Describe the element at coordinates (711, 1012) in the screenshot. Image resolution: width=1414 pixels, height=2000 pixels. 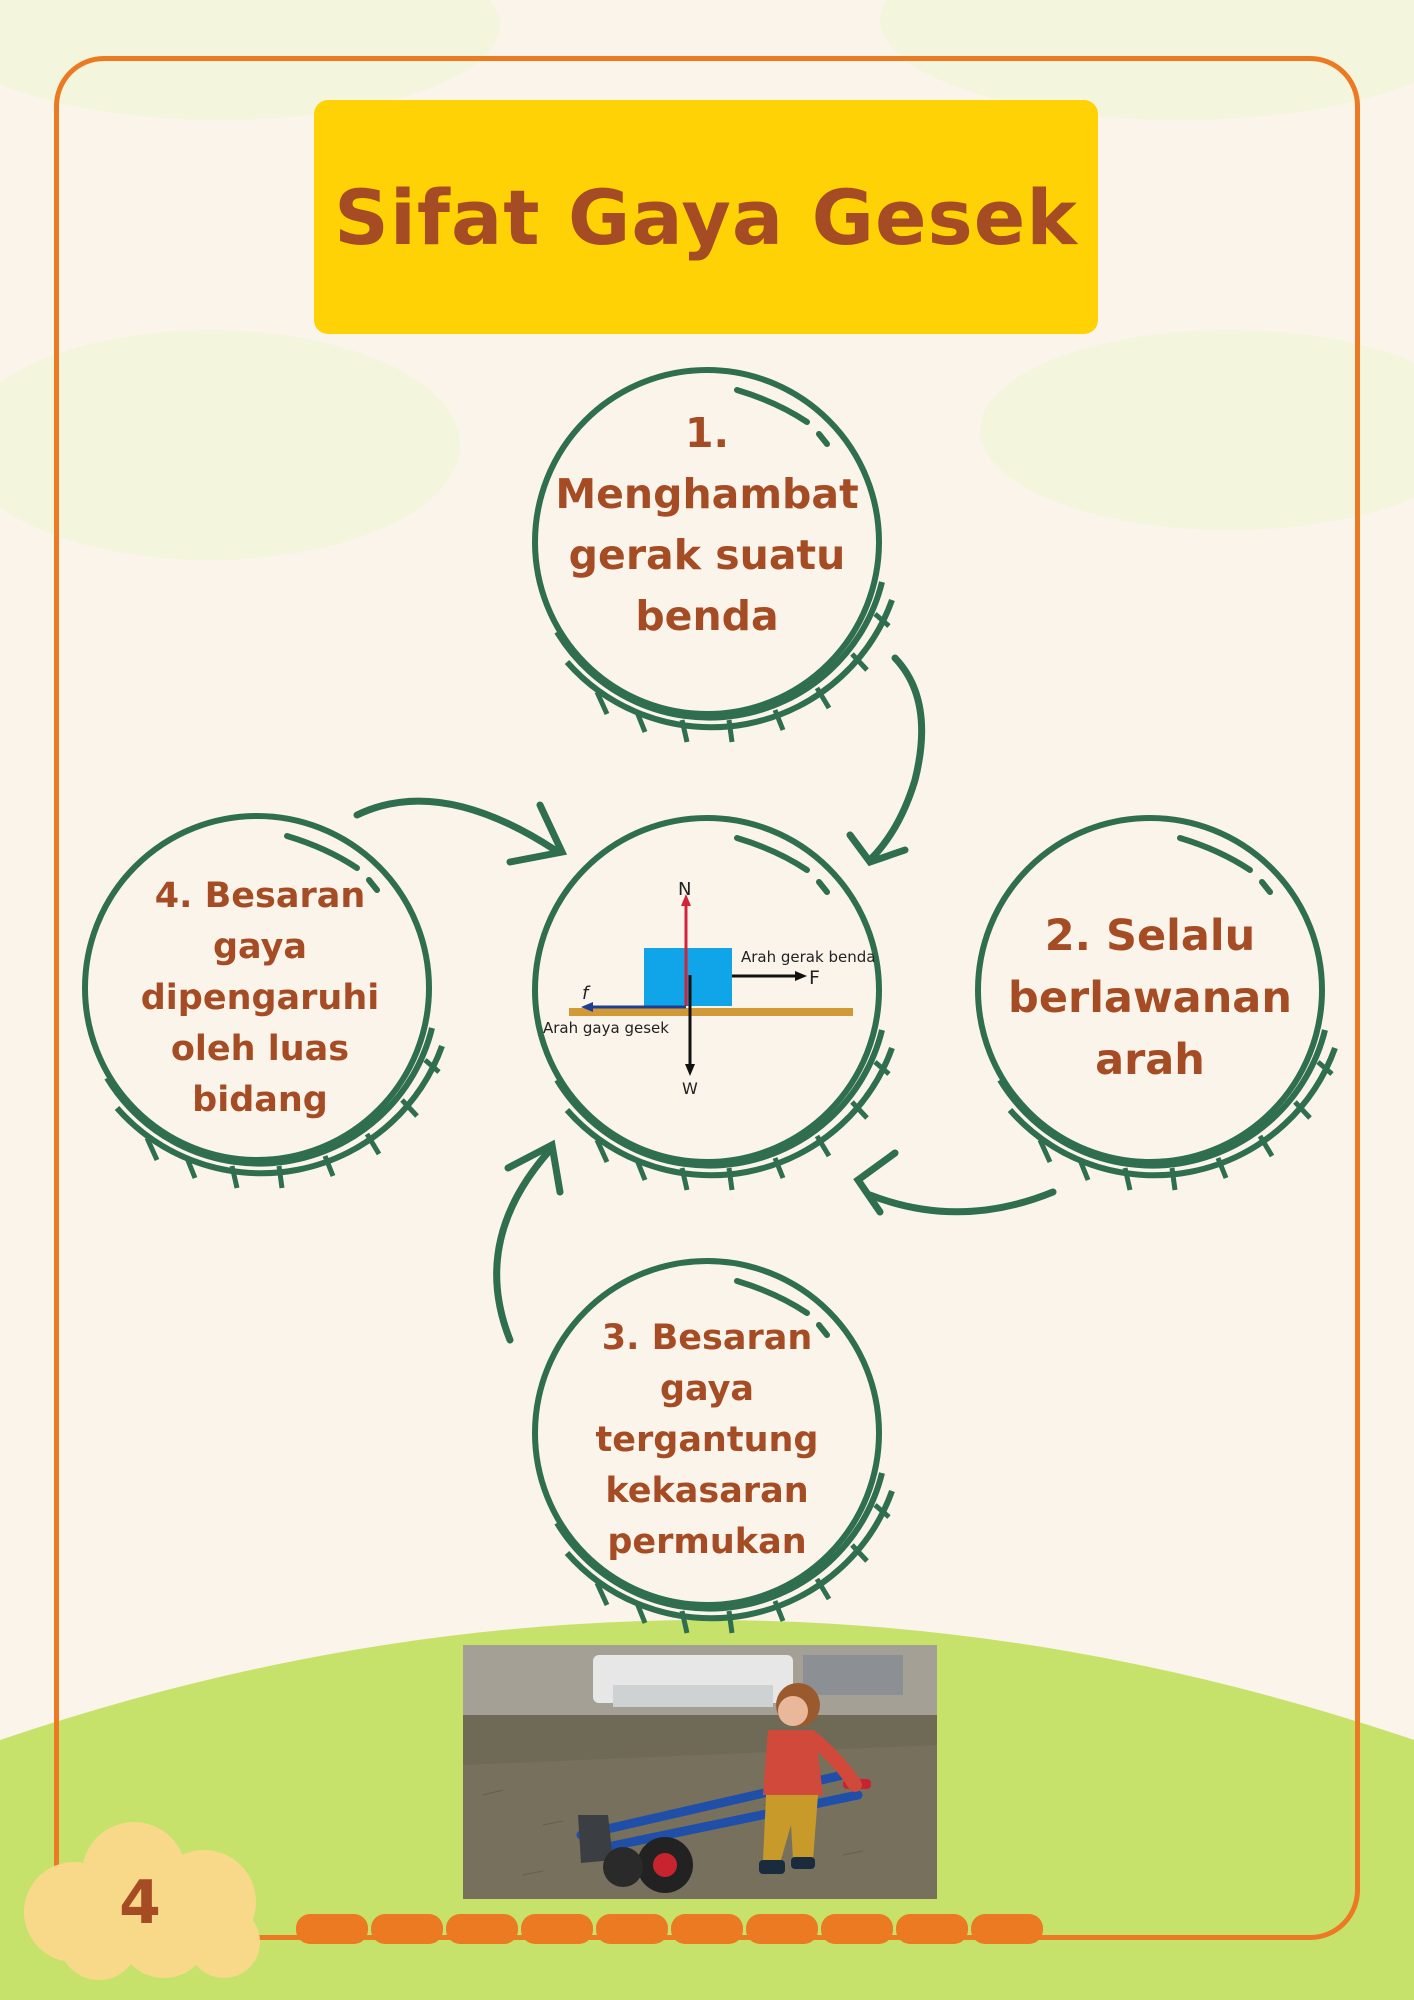
I see `surface` at that location.